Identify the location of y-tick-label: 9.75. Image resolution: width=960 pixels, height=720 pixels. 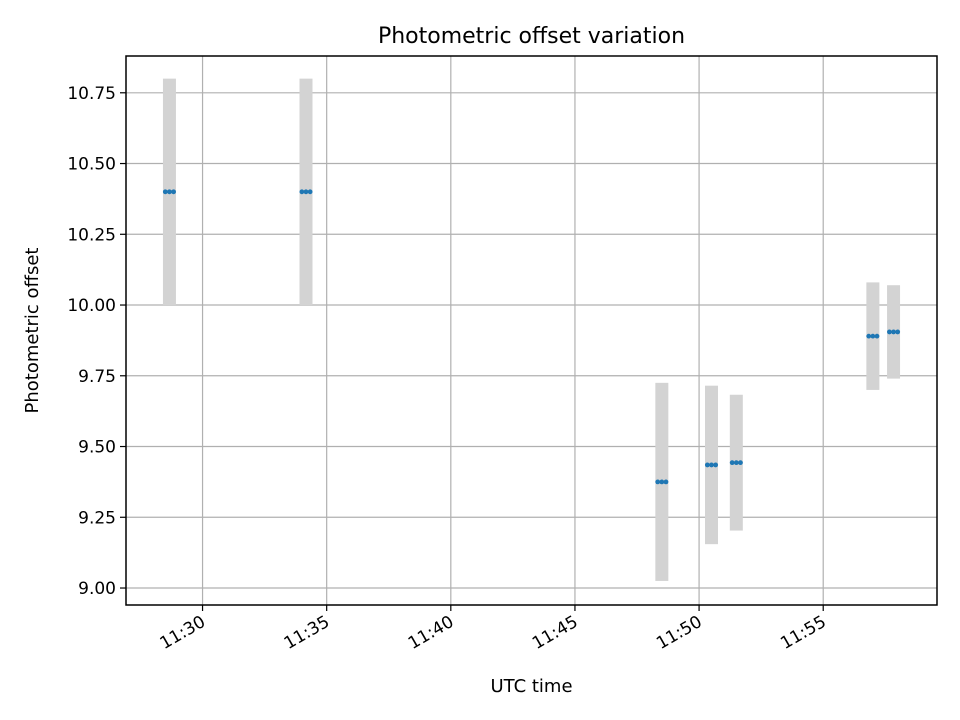
(97, 377).